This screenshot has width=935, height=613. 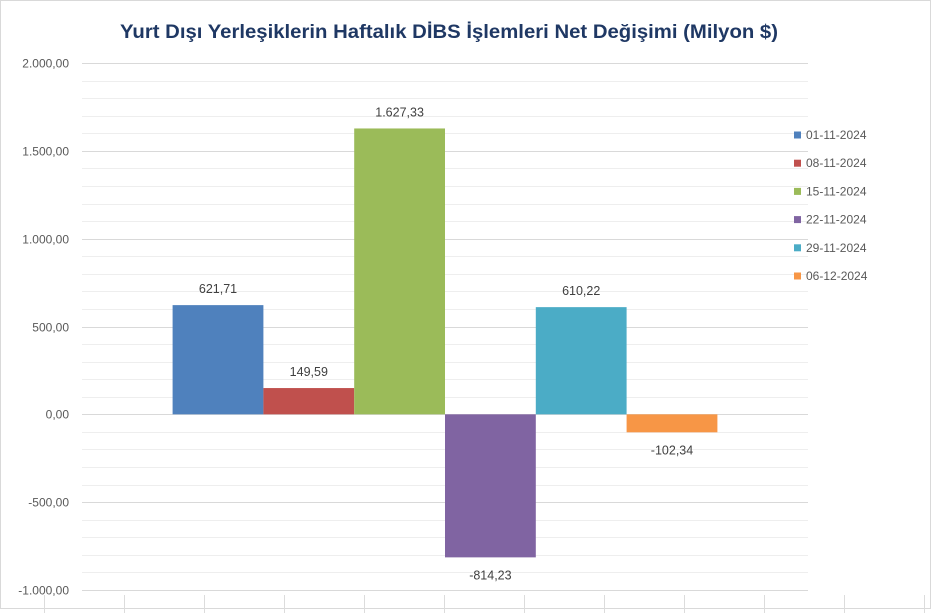 I want to click on y-tick-label: 1.000,00, so click(x=45, y=240).